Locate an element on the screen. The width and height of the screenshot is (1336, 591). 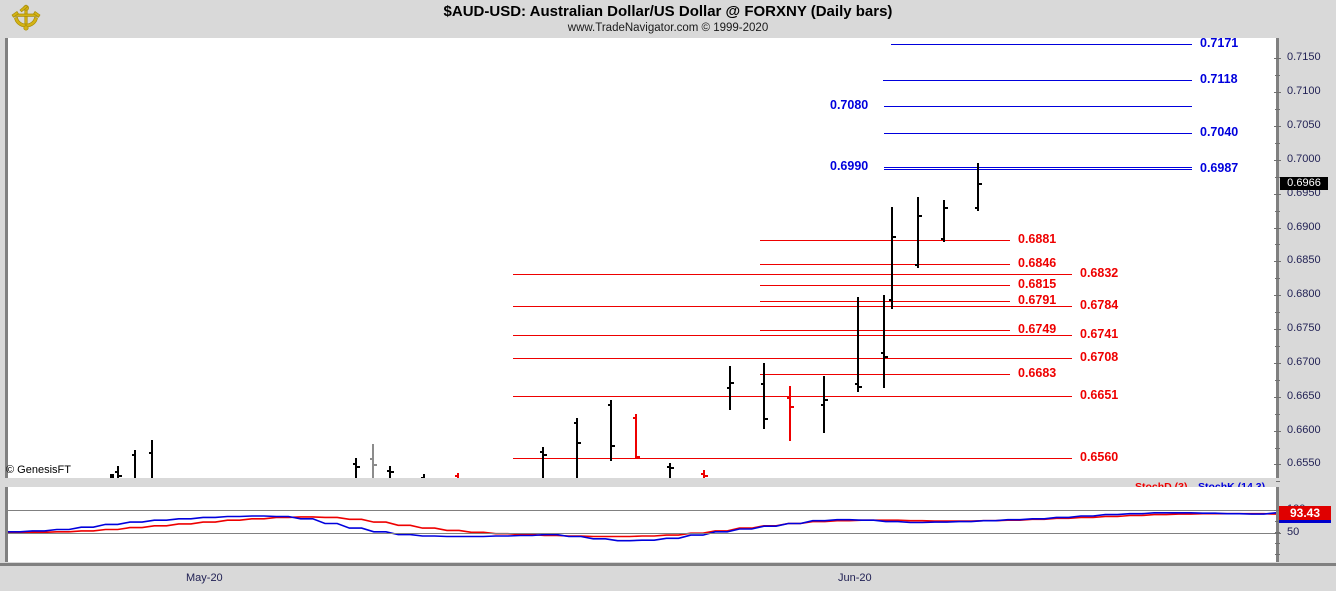
watermark-dot is located at coordinates (112, 476).